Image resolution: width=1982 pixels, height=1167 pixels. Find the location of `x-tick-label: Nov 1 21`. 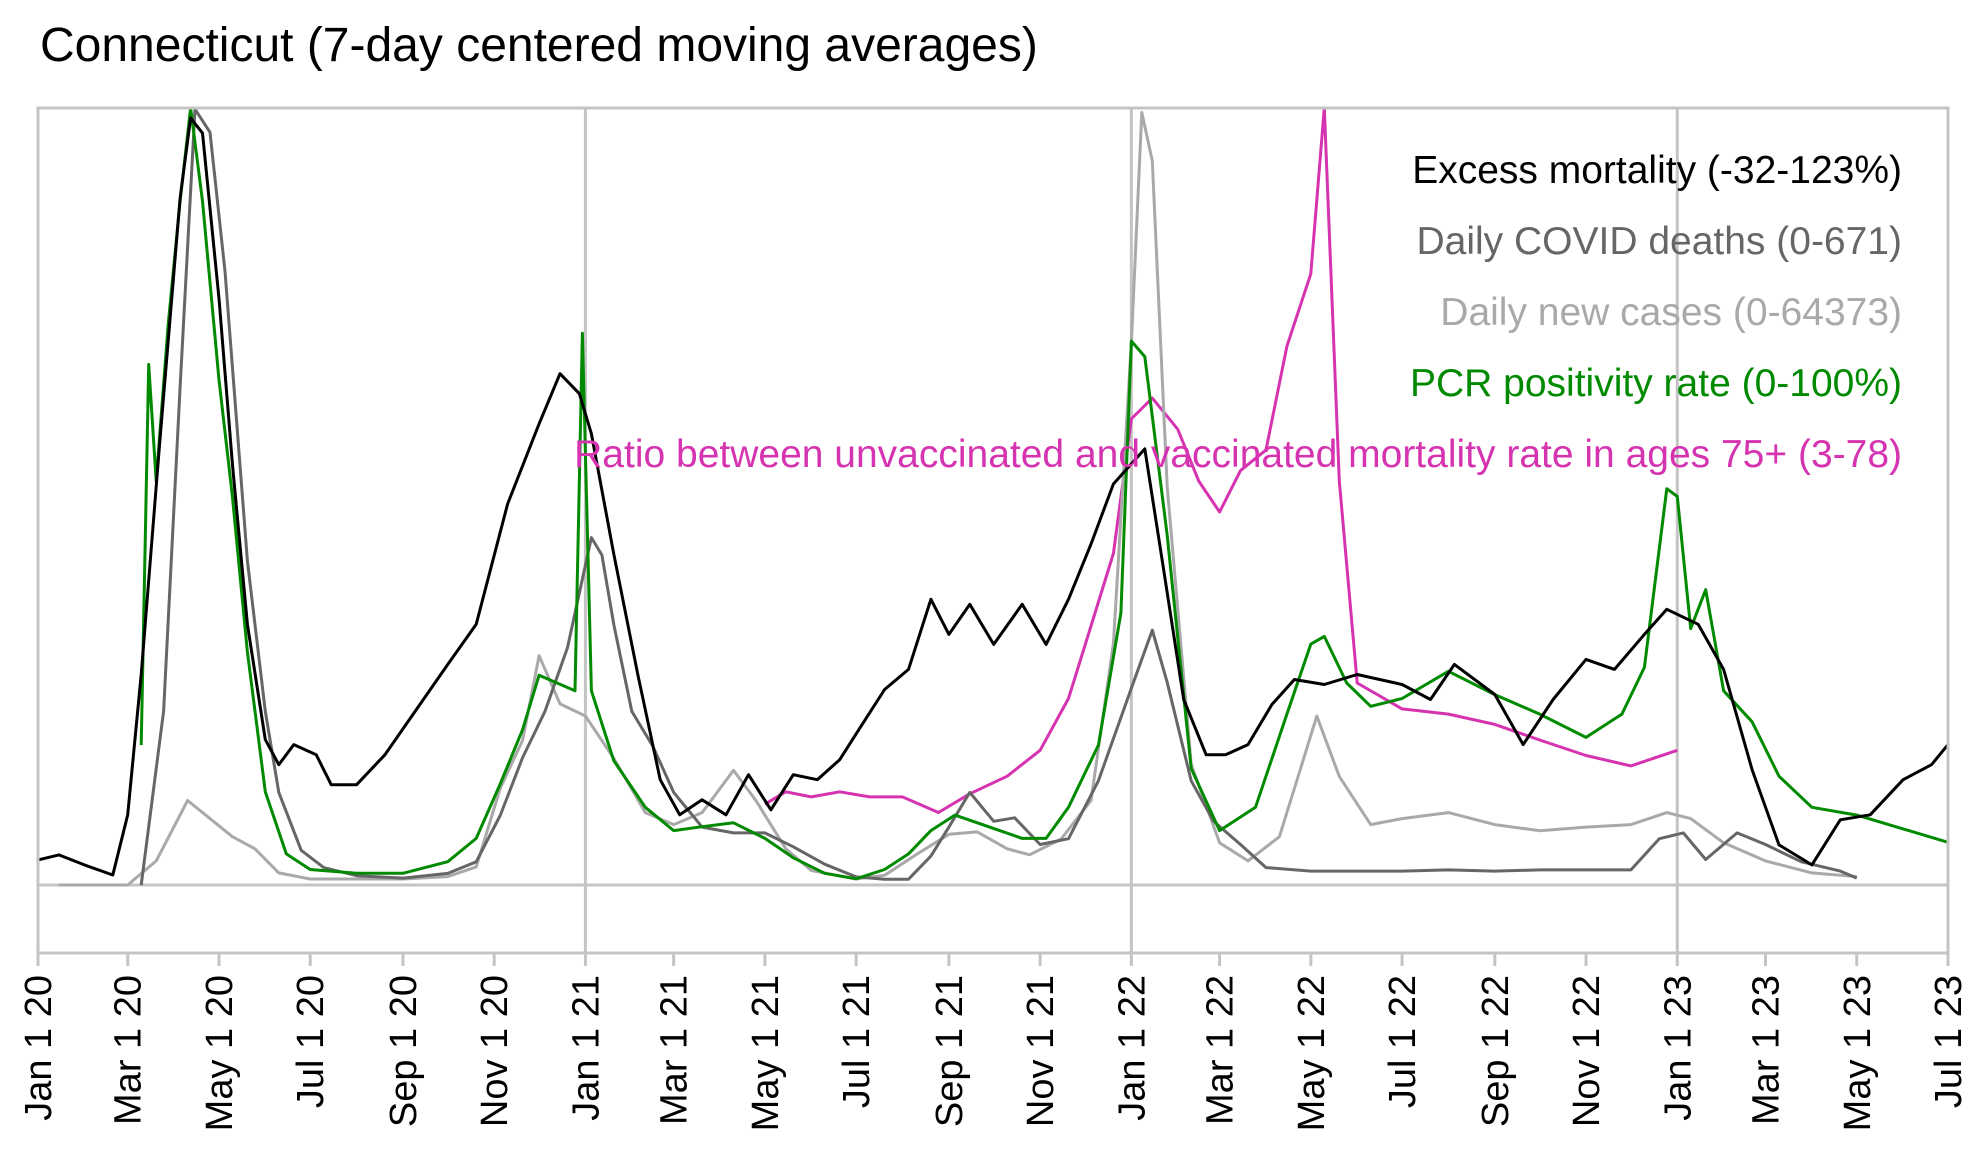

x-tick-label: Nov 1 21 is located at coordinates (1041, 1051).